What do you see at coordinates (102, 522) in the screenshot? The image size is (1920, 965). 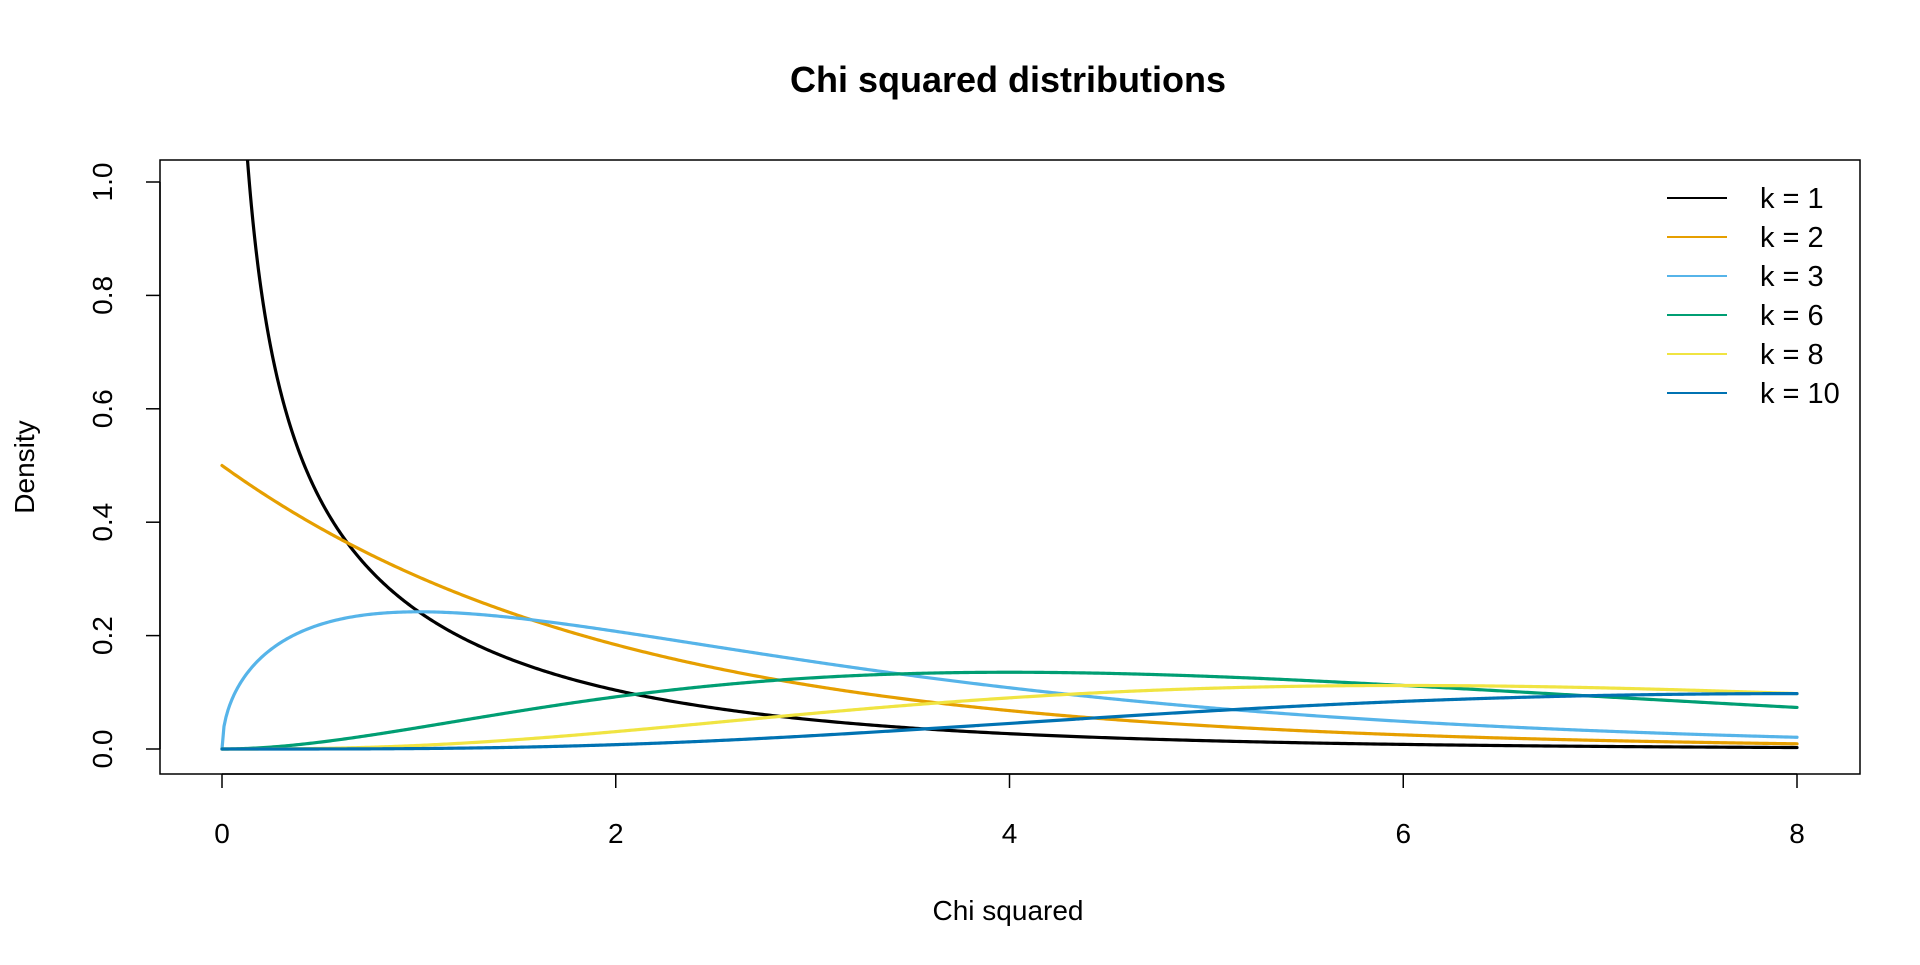 I see `y-tick-label: 0.4` at bounding box center [102, 522].